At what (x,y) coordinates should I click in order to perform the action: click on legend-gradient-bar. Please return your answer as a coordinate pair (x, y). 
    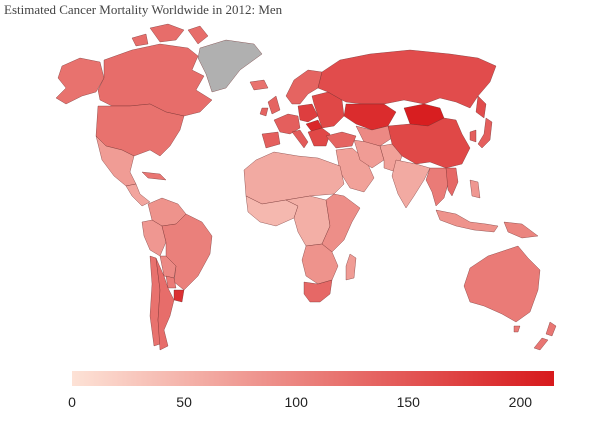
    Looking at the image, I should click on (313, 378).